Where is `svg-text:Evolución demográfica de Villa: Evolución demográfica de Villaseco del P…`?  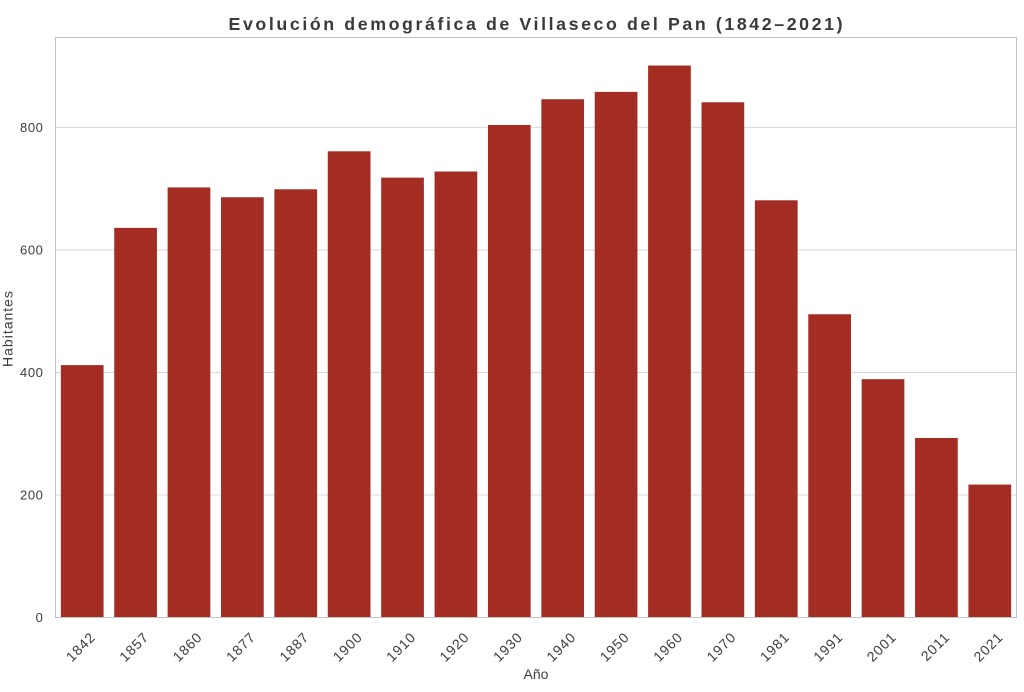
svg-text:Evolución demográfica de Villa: Evolución demográfica de Villaseco del P… is located at coordinates (536, 24).